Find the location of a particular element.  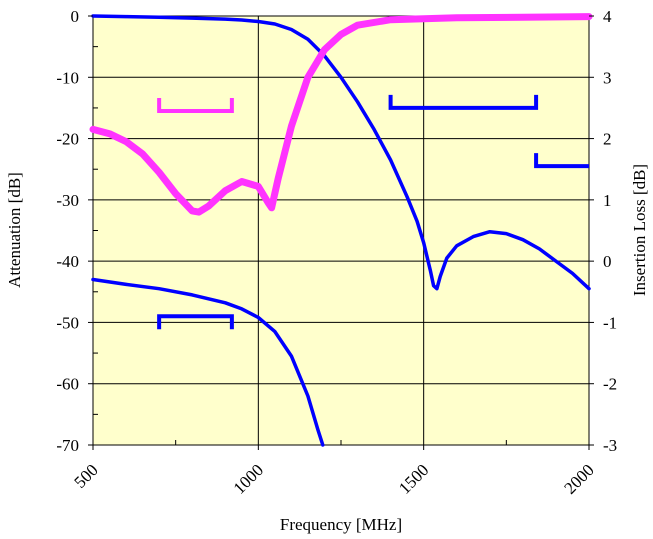

x-tick-label: 1500 is located at coordinates (413, 478).